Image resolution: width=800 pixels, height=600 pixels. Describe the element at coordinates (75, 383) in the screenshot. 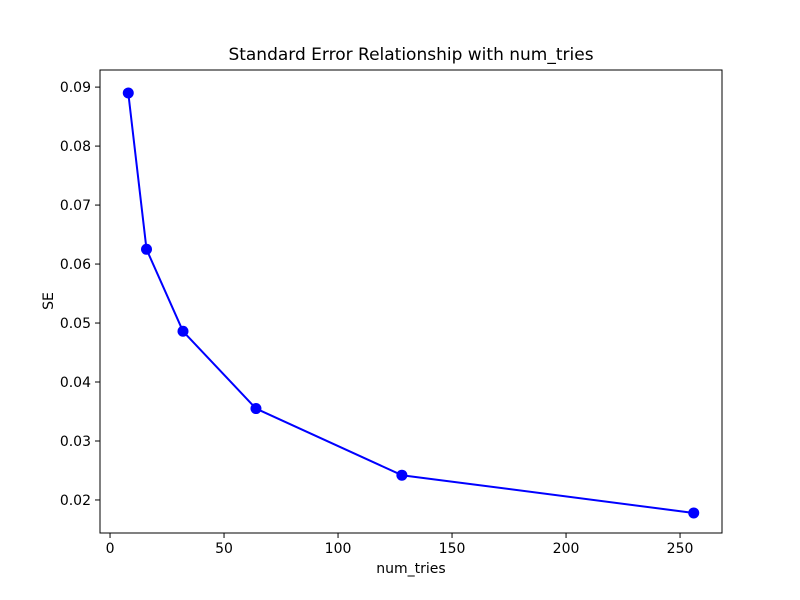

I see `y-tick-label: 0.04` at that location.